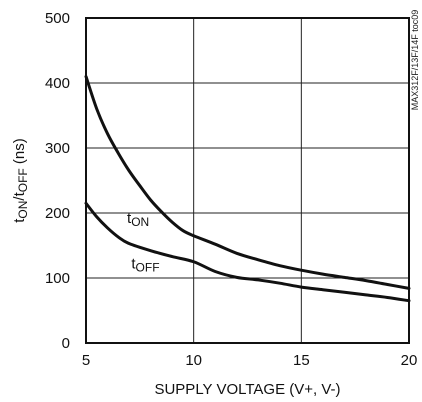 Image resolution: width=422 pixels, height=402 pixels. I want to click on y-tick-label: 400, so click(57, 83).